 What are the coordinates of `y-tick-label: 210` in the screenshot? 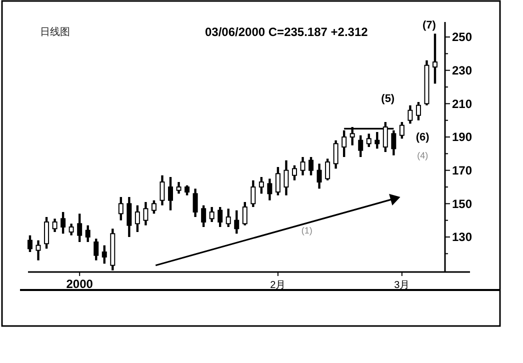 It's located at (462, 103).